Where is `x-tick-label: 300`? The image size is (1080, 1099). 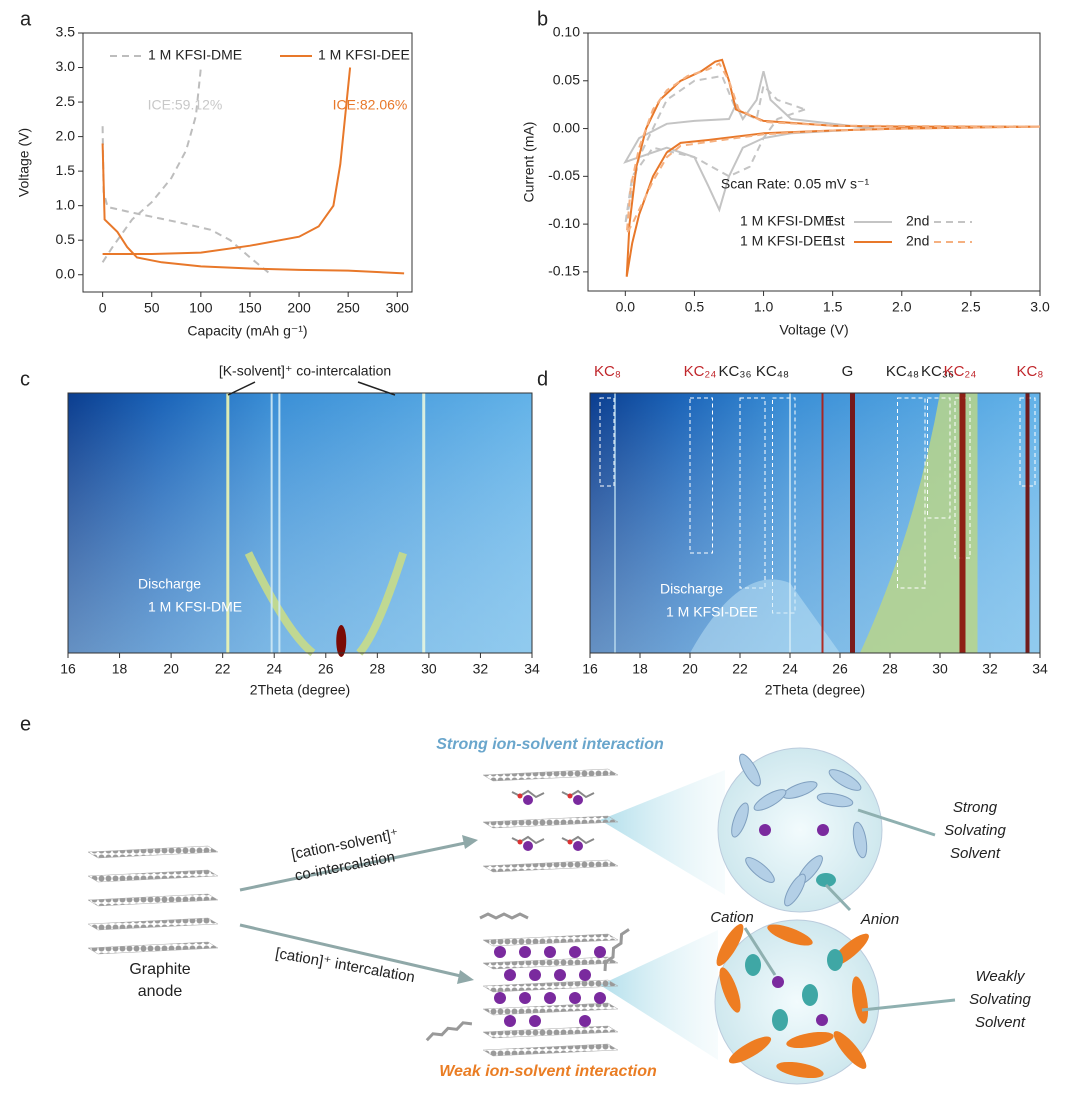
x-tick-label: 300 is located at coordinates (398, 308).